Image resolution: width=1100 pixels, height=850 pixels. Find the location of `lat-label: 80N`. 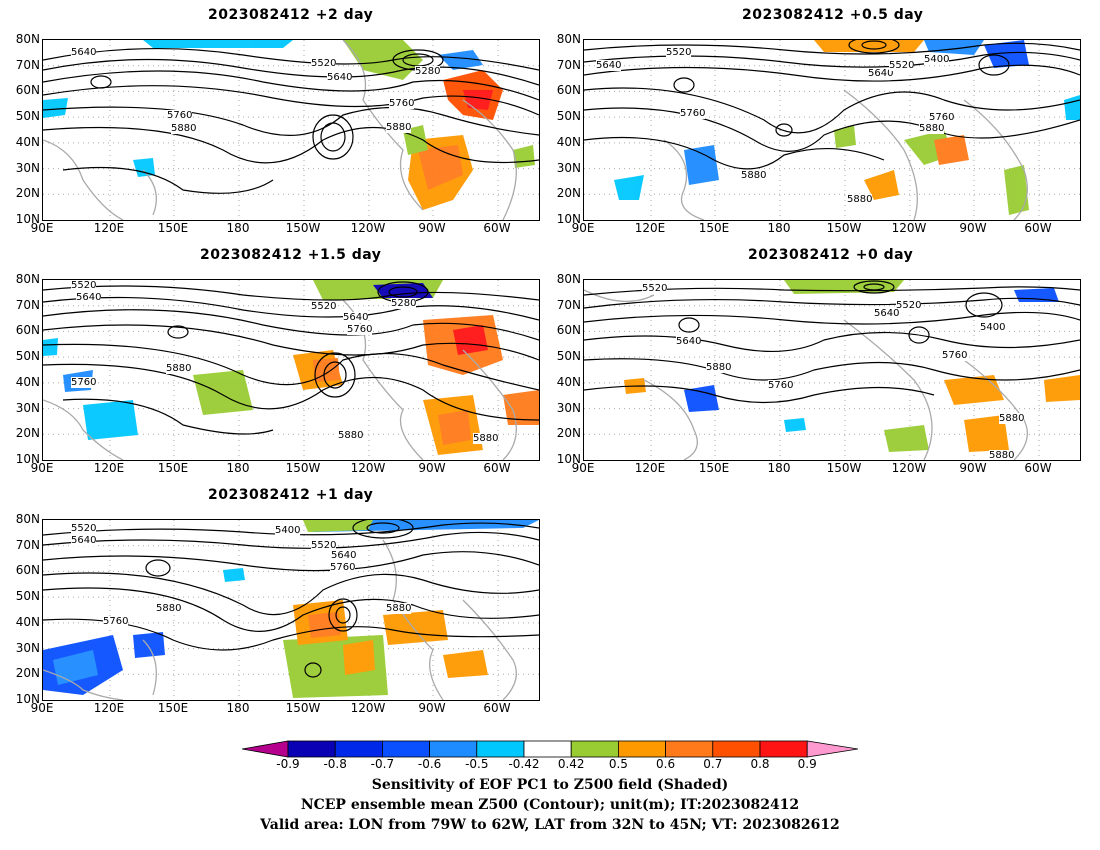

lat-label: 80N is located at coordinates (27, 279).